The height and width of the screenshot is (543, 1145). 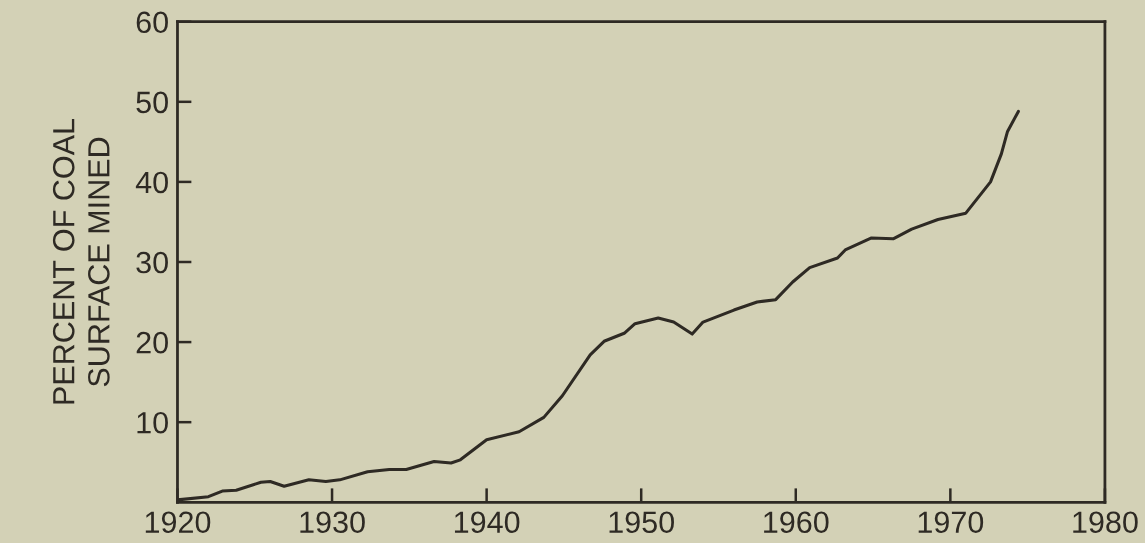 I want to click on y-tick-label: 50, so click(x=152, y=102).